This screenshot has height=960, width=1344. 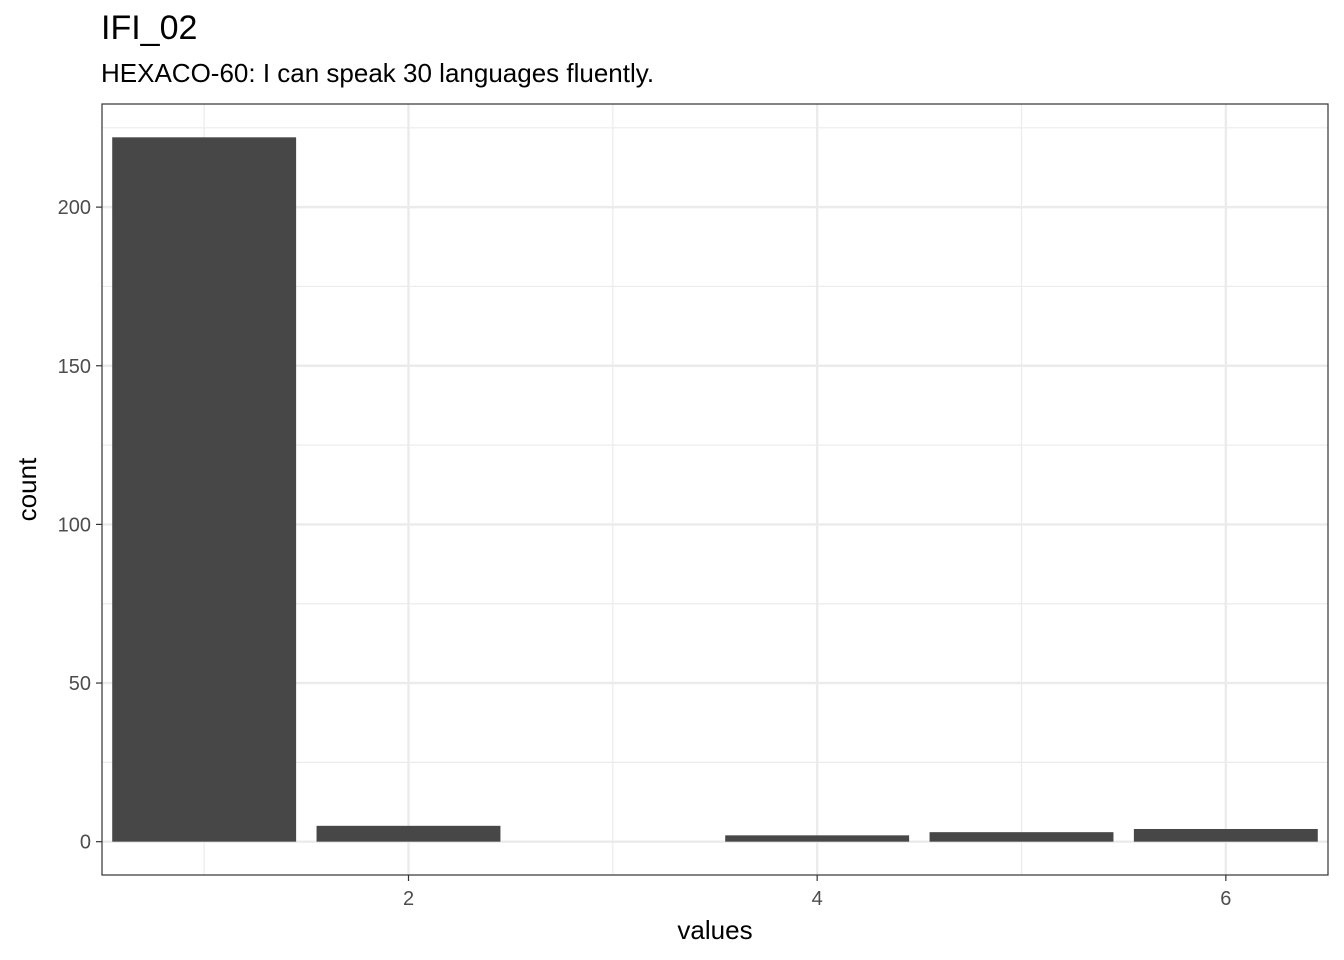 I want to click on y-tick-label: 100, so click(x=74, y=525).